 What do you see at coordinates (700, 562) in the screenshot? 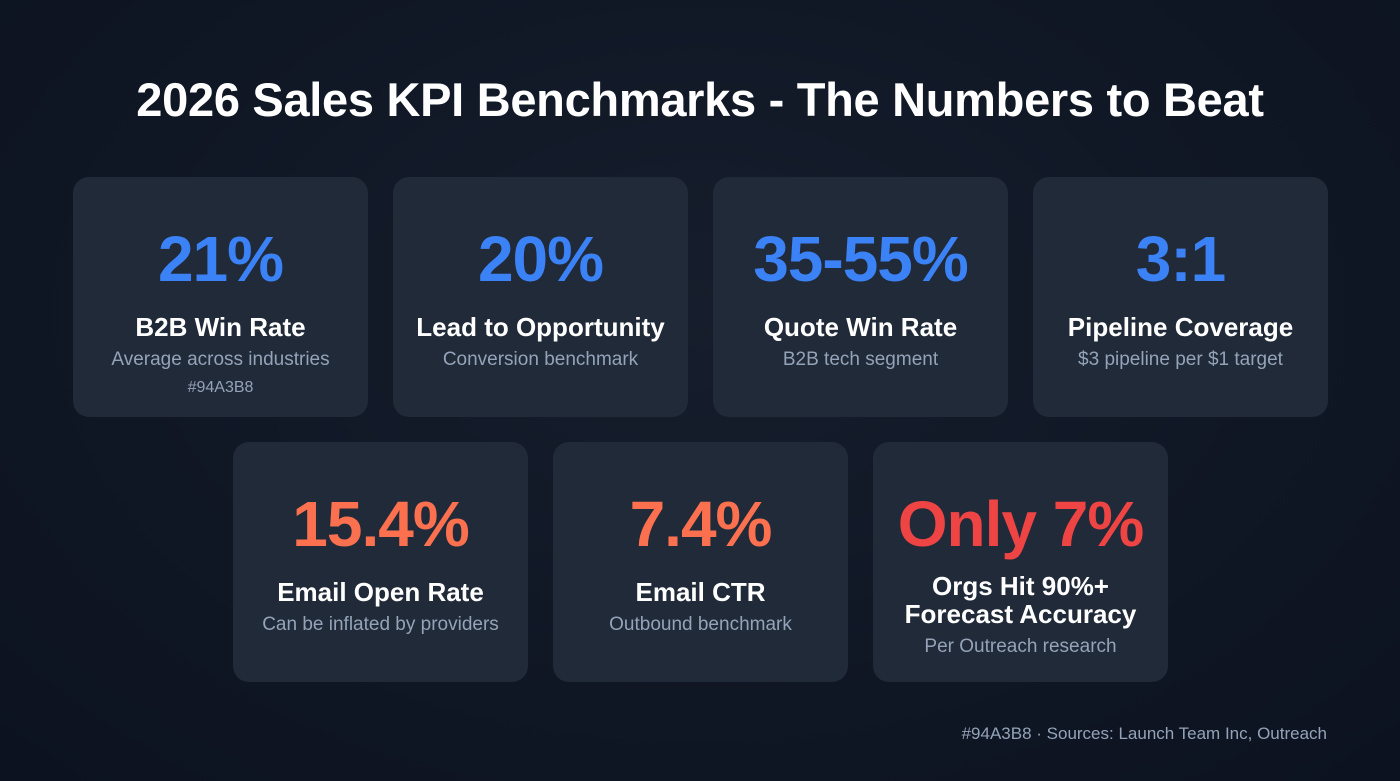
I see `kpi-card-email-ctr: 7.4% Email CTR Outbound benchmark` at bounding box center [700, 562].